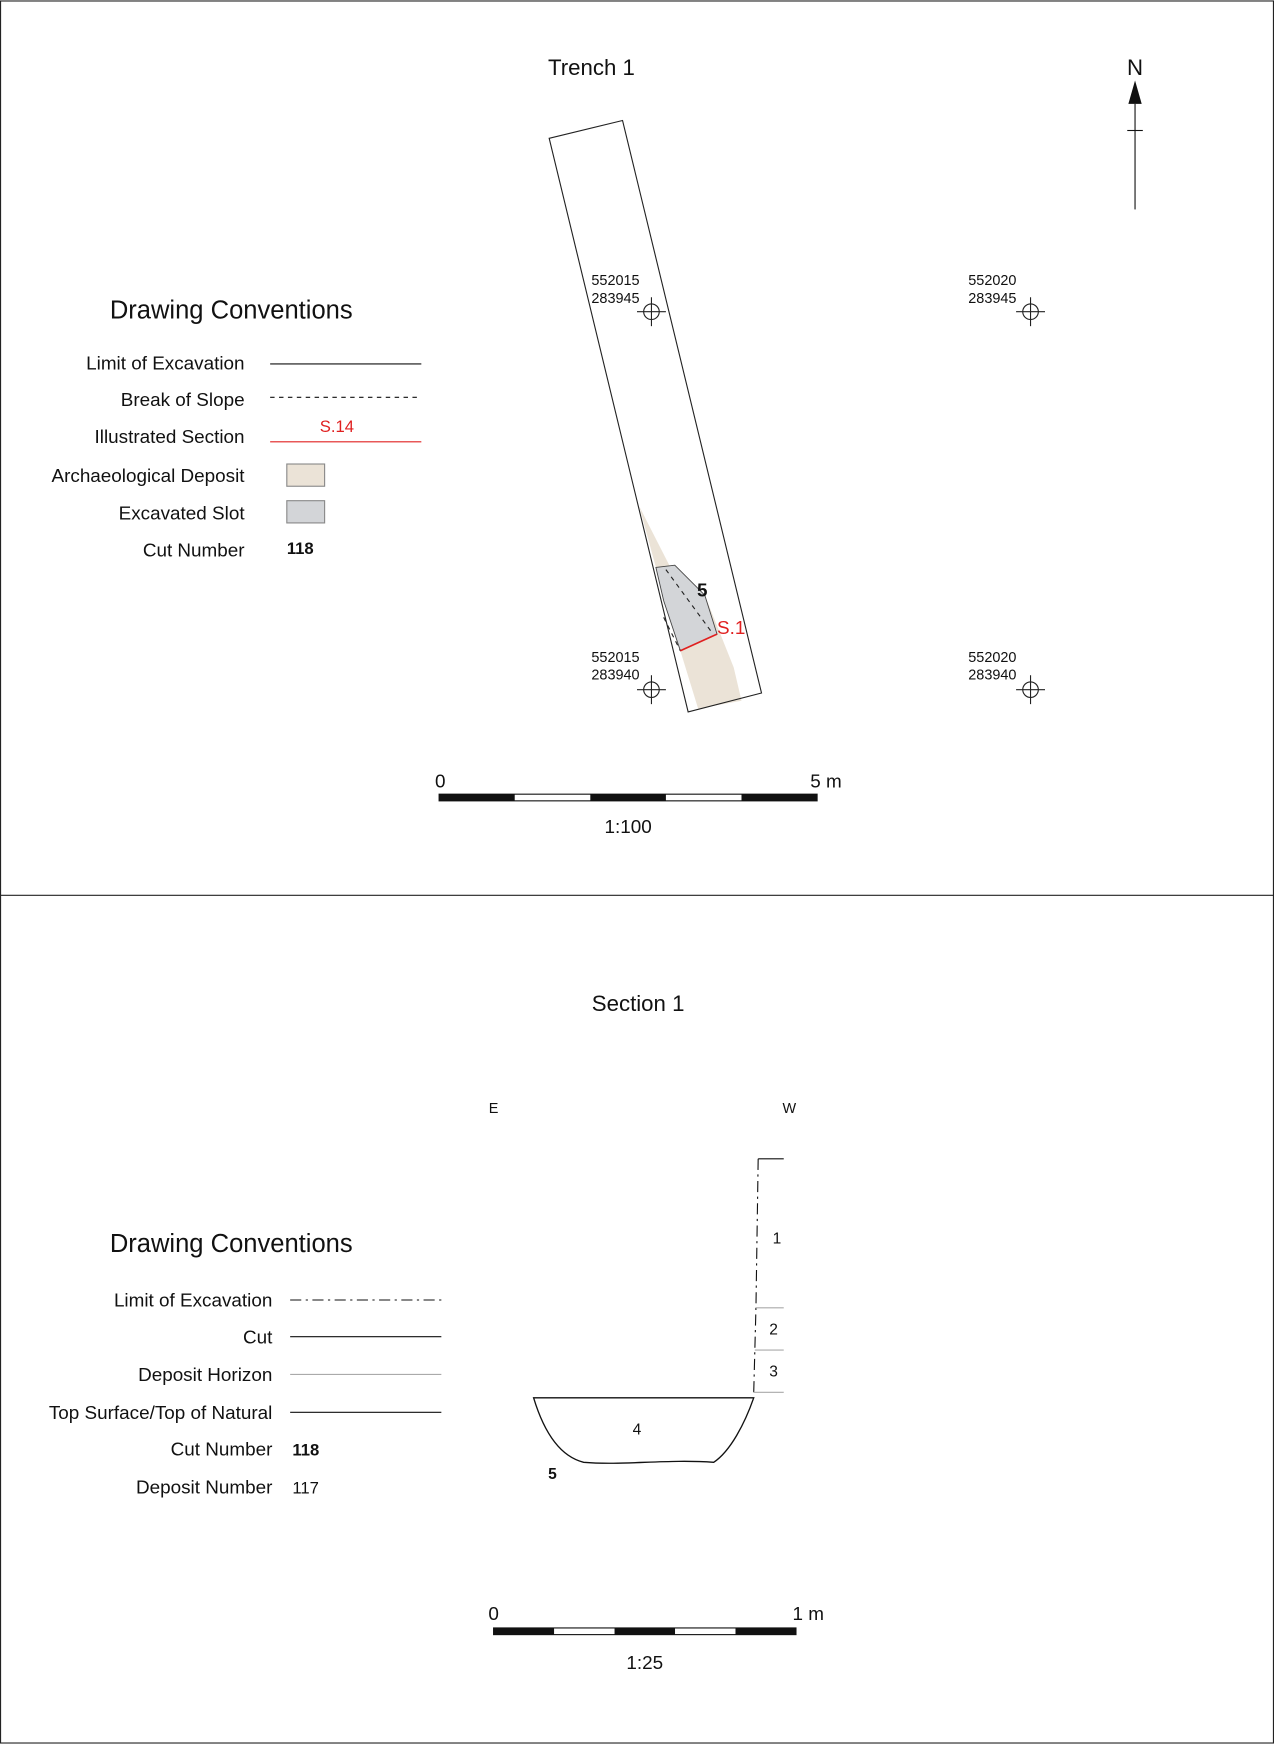 This screenshot has height=1744, width=1274. I want to click on north-label: N, so click(1135, 67).